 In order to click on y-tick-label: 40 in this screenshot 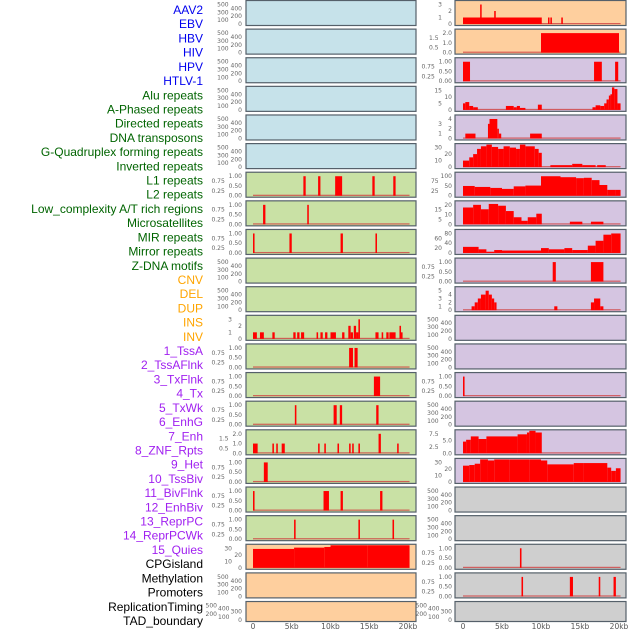, I will do `click(448, 243)`.